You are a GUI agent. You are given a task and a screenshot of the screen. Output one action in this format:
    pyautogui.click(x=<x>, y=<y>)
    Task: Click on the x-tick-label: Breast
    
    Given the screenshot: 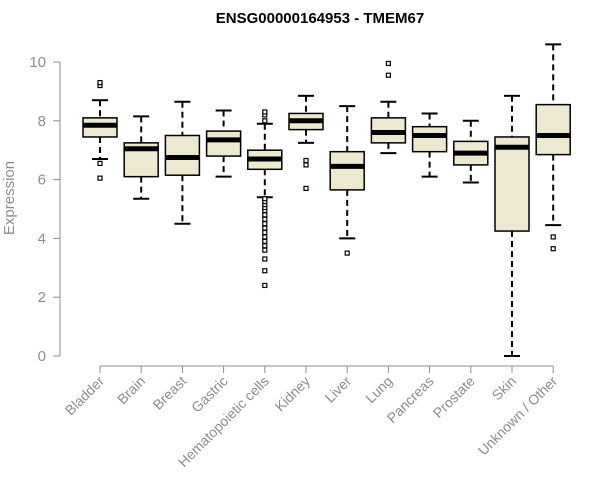 What is the action you would take?
    pyautogui.click(x=170, y=393)
    